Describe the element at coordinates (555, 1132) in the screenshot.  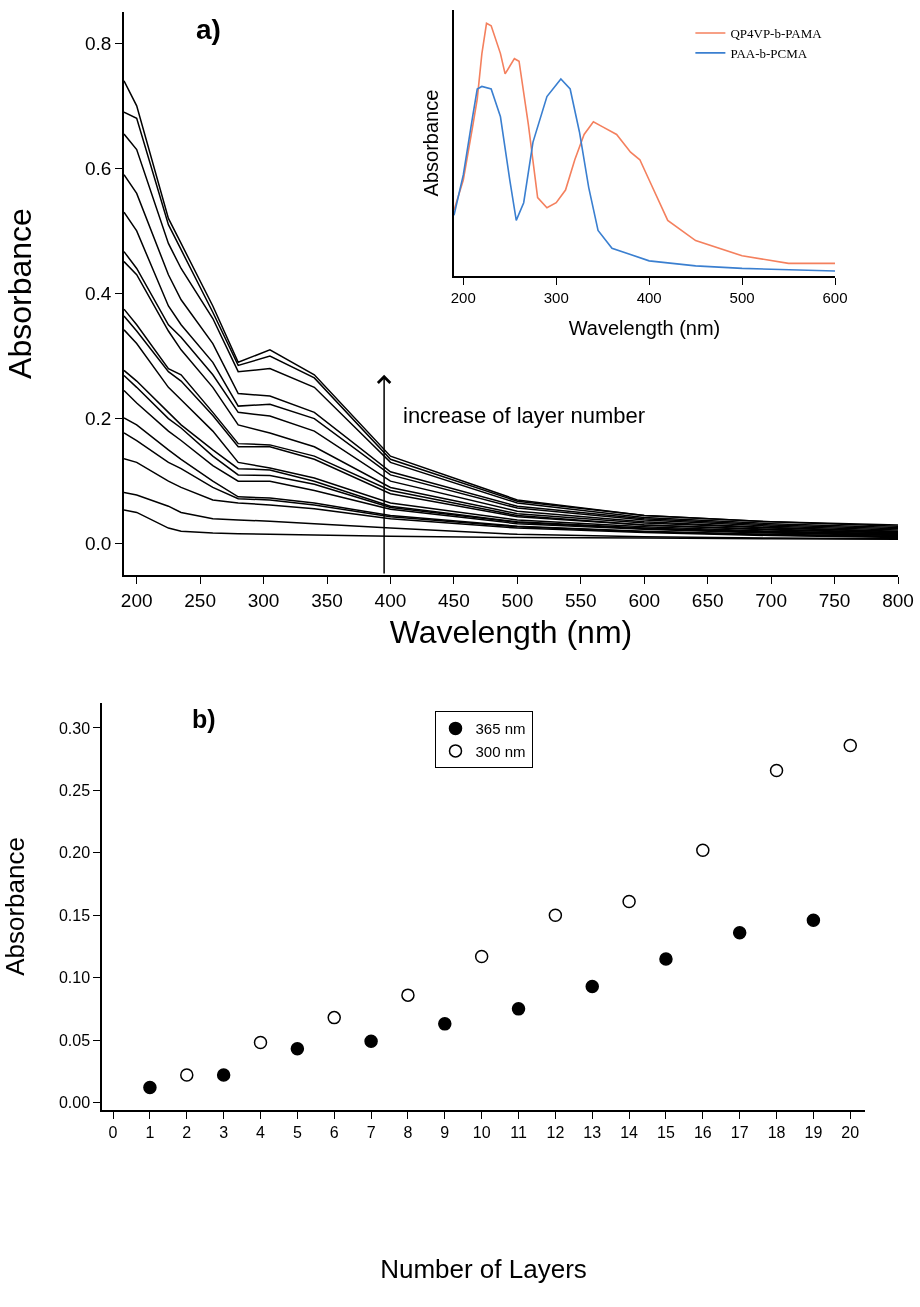
I see `x-tick-label: 12` at that location.